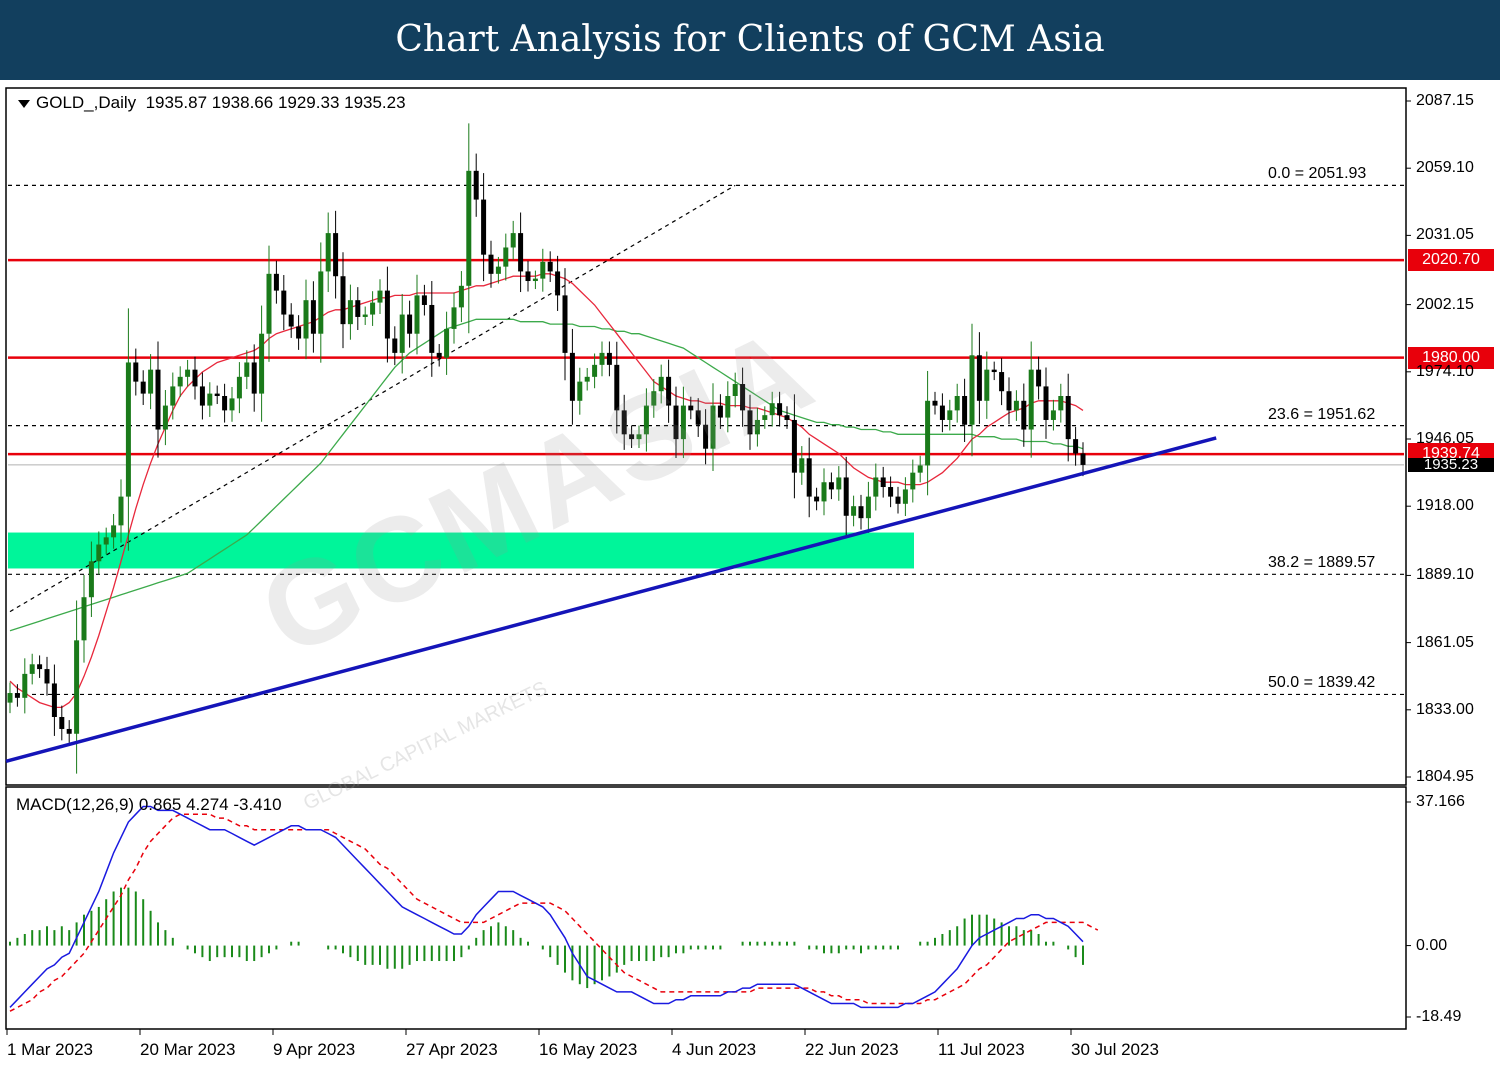 This screenshot has height=1071, width=1500. What do you see at coordinates (314, 1049) in the screenshot?
I see `date-tick-label-2: 9 Apr 2023` at bounding box center [314, 1049].